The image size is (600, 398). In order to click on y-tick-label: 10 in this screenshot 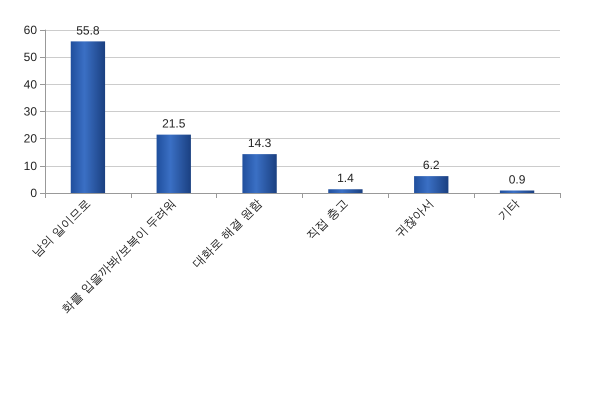, I will do `click(31, 165)`.